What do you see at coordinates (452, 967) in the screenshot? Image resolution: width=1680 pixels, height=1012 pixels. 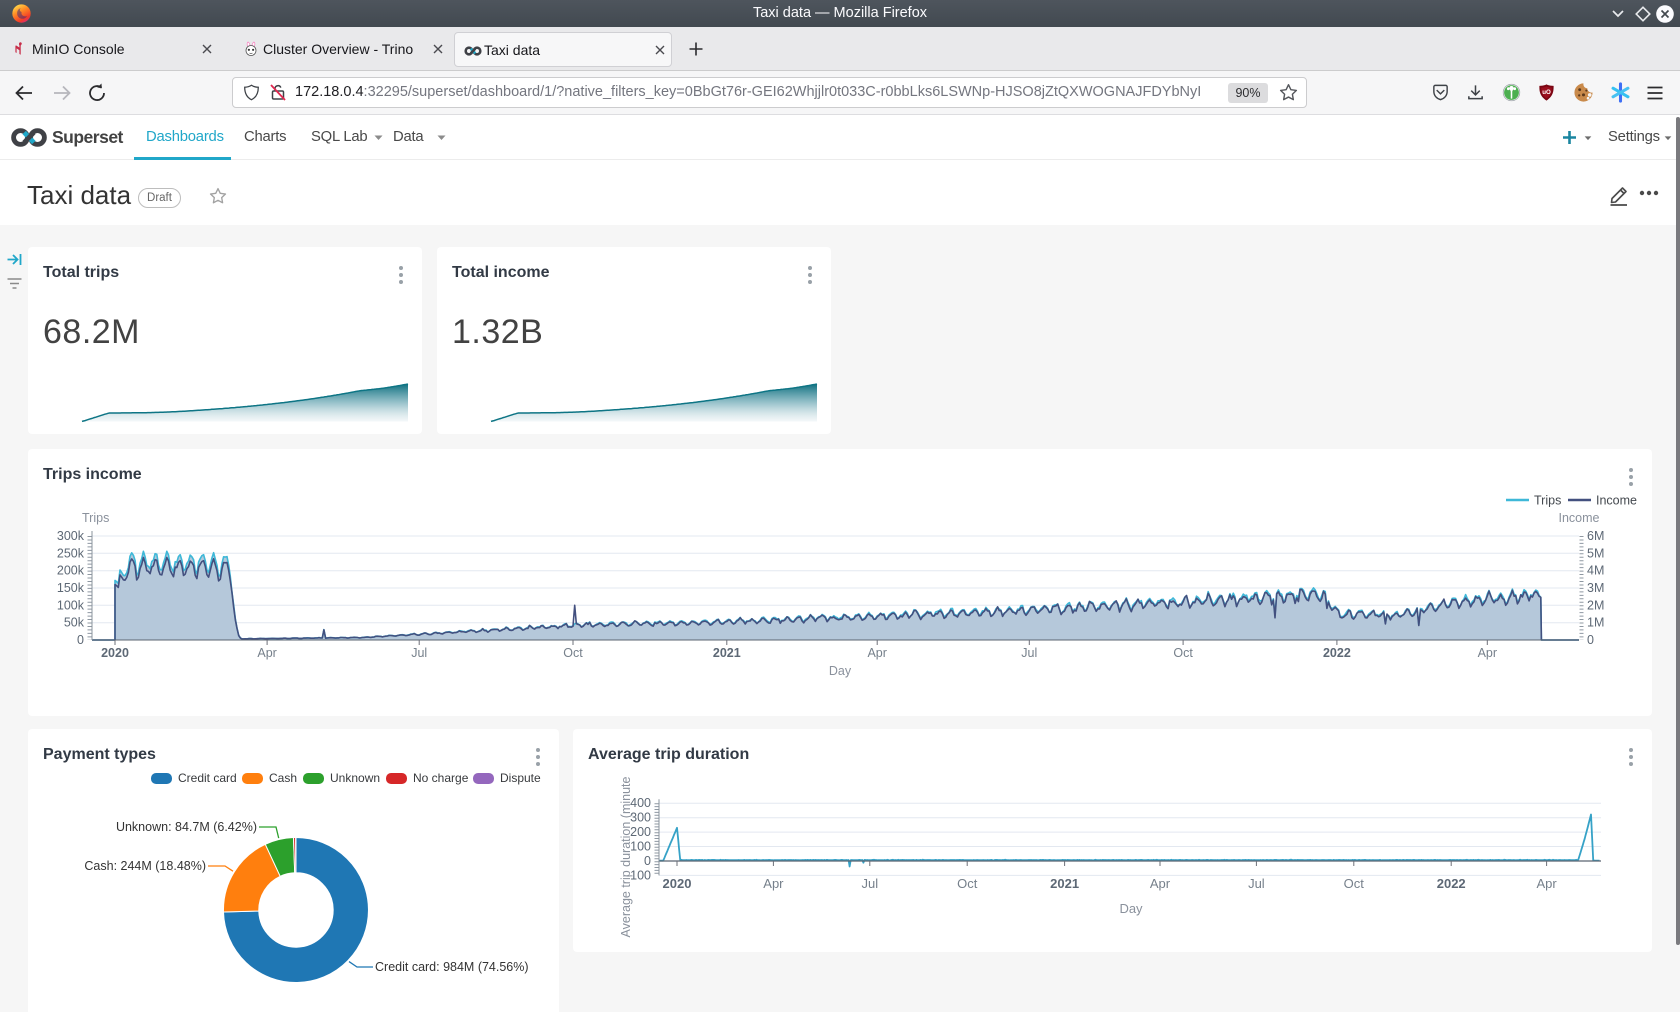 I see `svg-text: Credit card: 984M (74.56%)` at bounding box center [452, 967].